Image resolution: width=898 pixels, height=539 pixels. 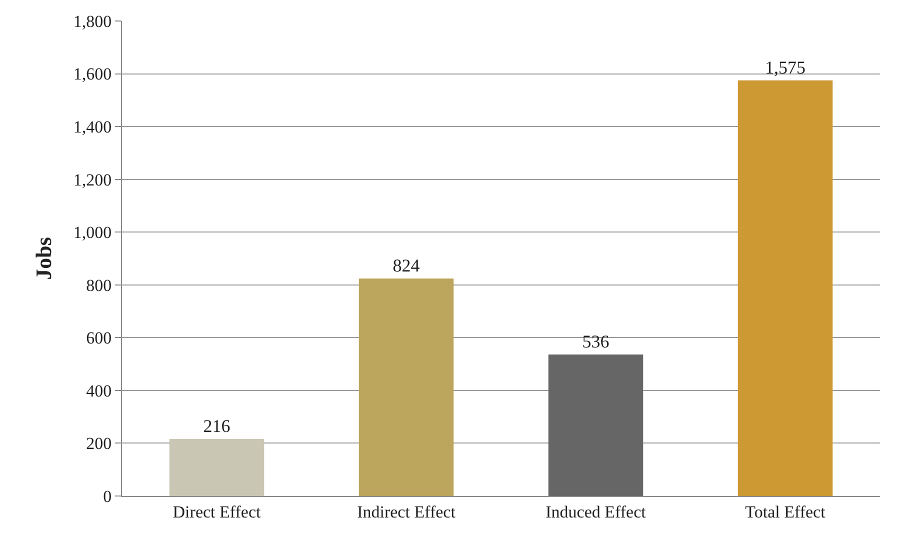 I want to click on data-label: 536, so click(x=596, y=342).